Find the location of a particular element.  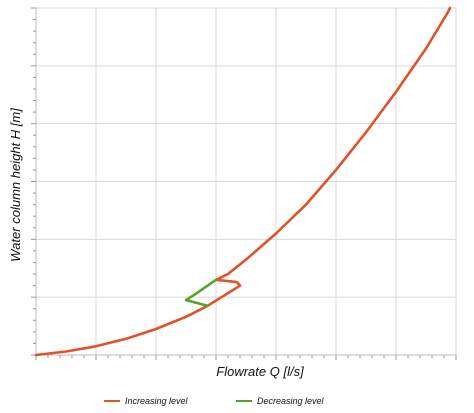

x-axis-label: Flowrate Q [l/s] is located at coordinates (260, 371).